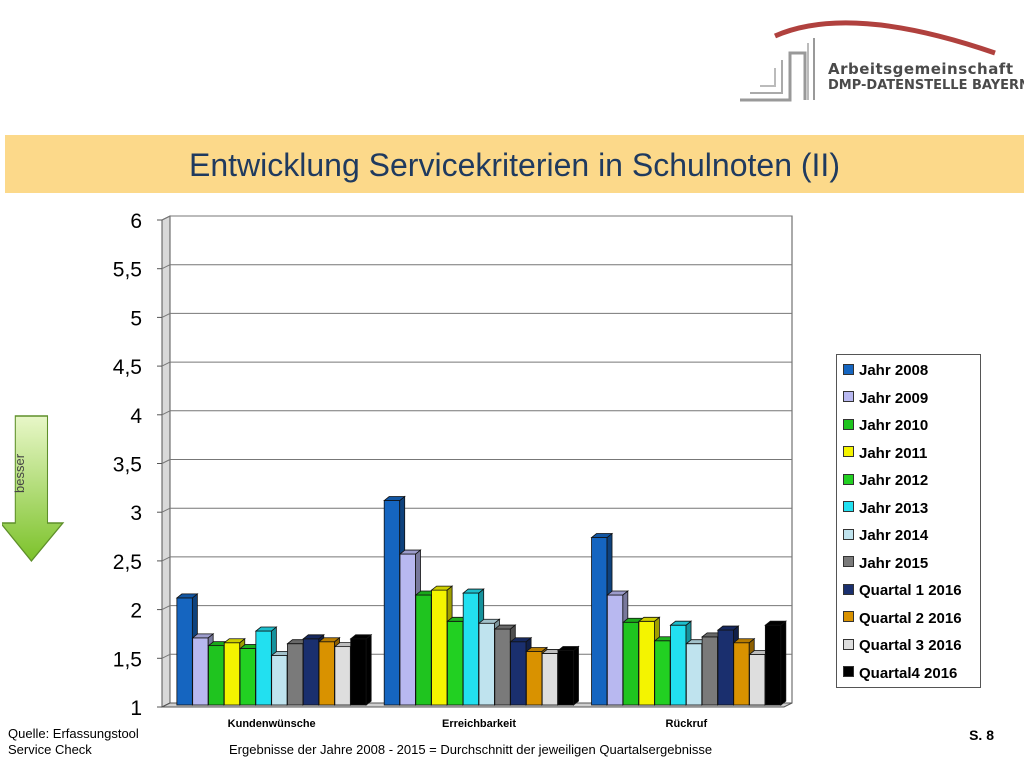 Image resolution: width=1024 pixels, height=768 pixels. I want to click on legend-label: Quartal 2 2016, so click(910, 618).